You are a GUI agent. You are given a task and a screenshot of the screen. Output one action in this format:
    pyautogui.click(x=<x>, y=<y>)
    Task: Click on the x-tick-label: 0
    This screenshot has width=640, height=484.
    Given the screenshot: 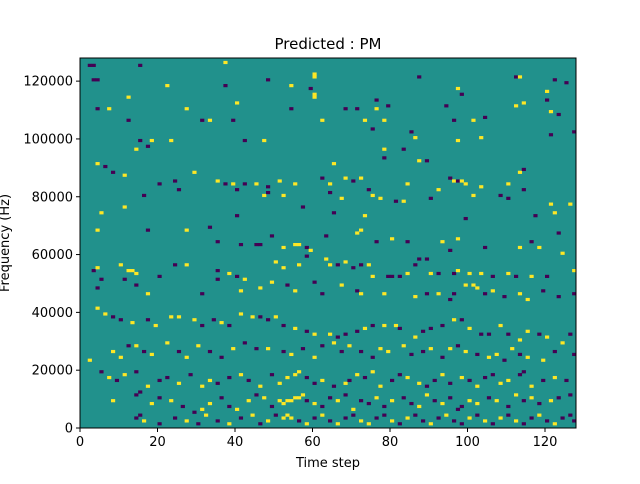 What is the action you would take?
    pyautogui.click(x=80, y=442)
    